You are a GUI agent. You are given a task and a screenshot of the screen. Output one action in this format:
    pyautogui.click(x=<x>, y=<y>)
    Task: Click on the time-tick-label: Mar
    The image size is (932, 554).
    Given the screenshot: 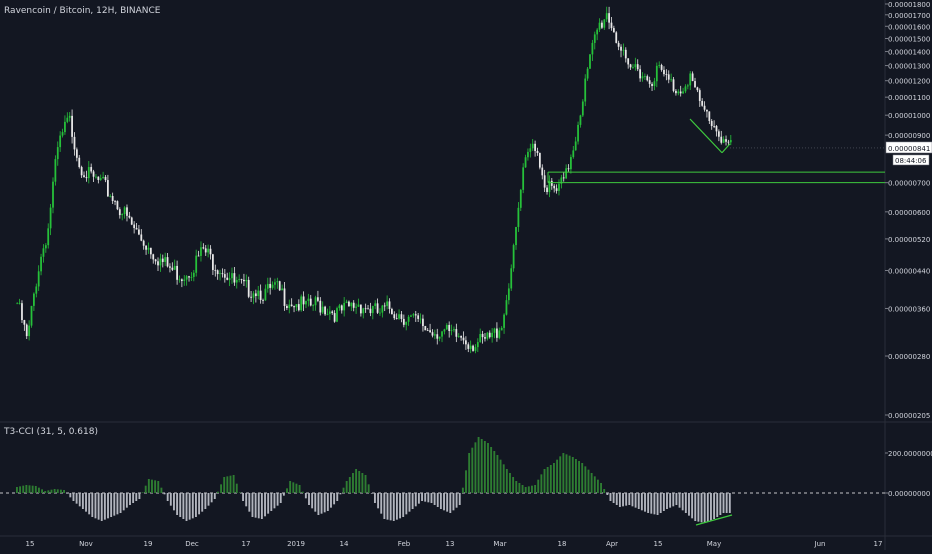 What is the action you would take?
    pyautogui.click(x=499, y=544)
    